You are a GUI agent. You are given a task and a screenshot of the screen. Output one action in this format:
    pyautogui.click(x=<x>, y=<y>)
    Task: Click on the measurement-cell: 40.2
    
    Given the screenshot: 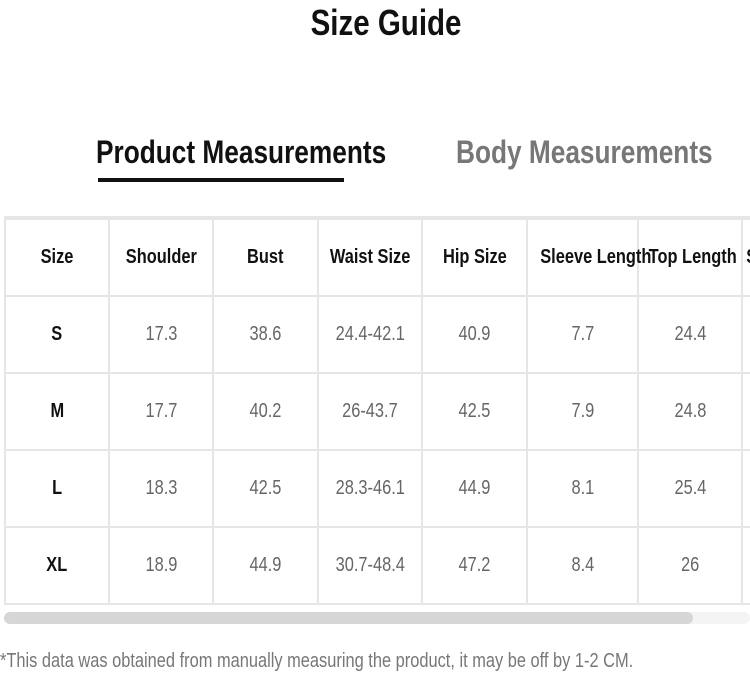 What is the action you would take?
    pyautogui.click(x=265, y=411)
    